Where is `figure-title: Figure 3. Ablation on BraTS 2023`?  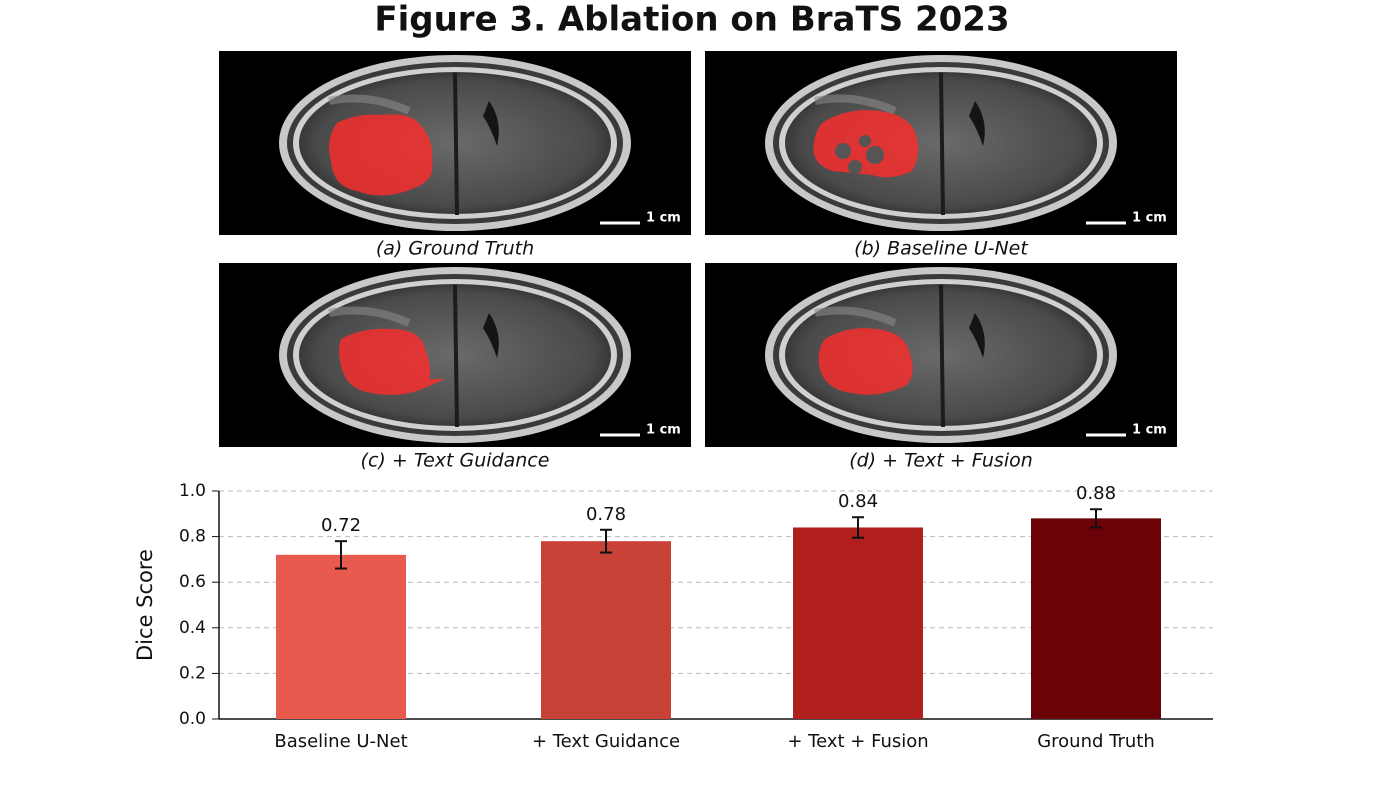 figure-title: Figure 3. Ablation on BraTS 2023 is located at coordinates (691, 20).